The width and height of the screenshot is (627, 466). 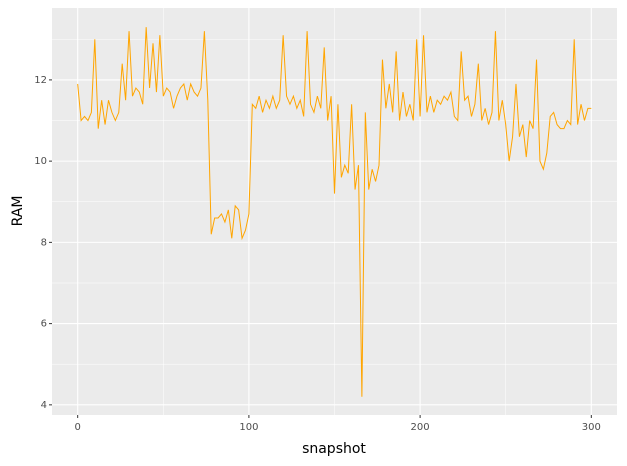 I want to click on y-axis-label: RAM, so click(x=18, y=211).